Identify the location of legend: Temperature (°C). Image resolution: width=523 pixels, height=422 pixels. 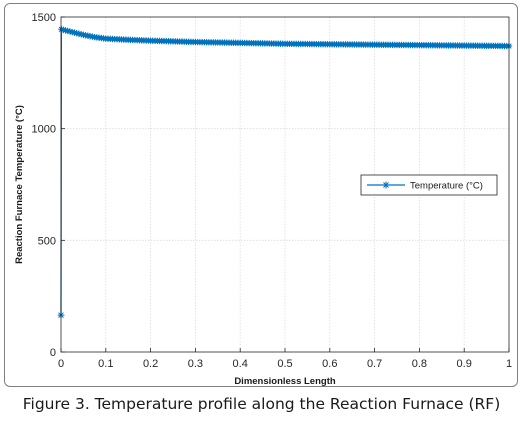
(429, 185).